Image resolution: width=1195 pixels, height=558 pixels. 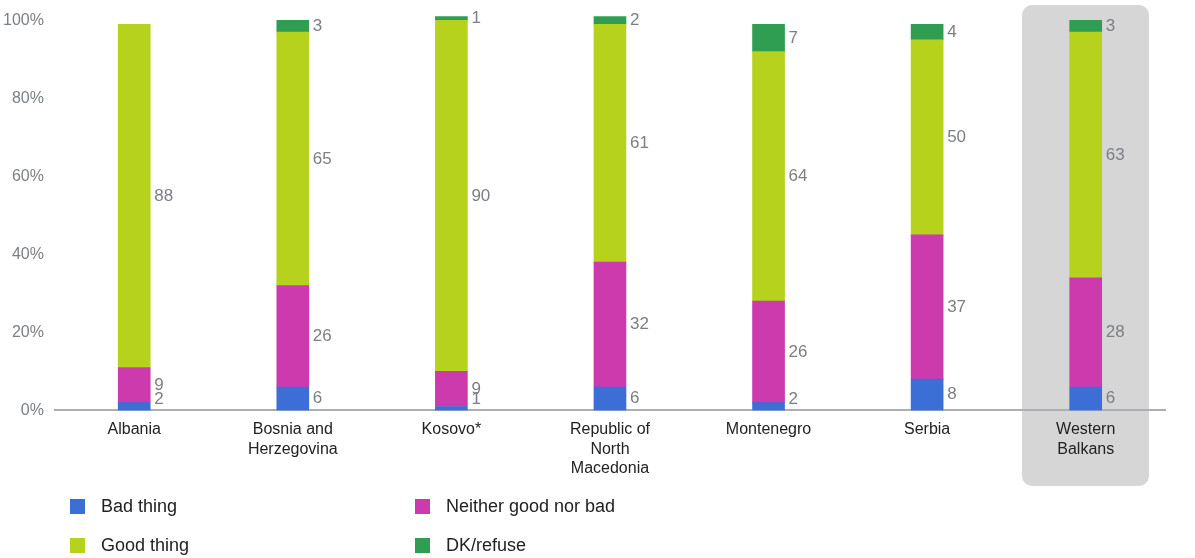 What do you see at coordinates (798, 176) in the screenshot?
I see `data-label: 64` at bounding box center [798, 176].